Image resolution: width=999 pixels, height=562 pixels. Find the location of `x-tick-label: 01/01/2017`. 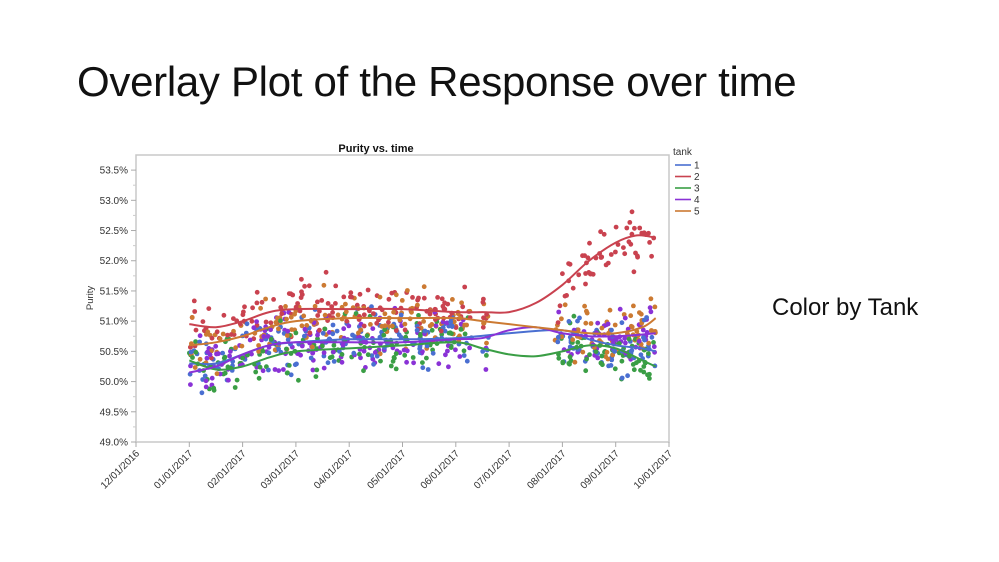

x-tick-label: 01/01/2017 is located at coordinates (173, 469).